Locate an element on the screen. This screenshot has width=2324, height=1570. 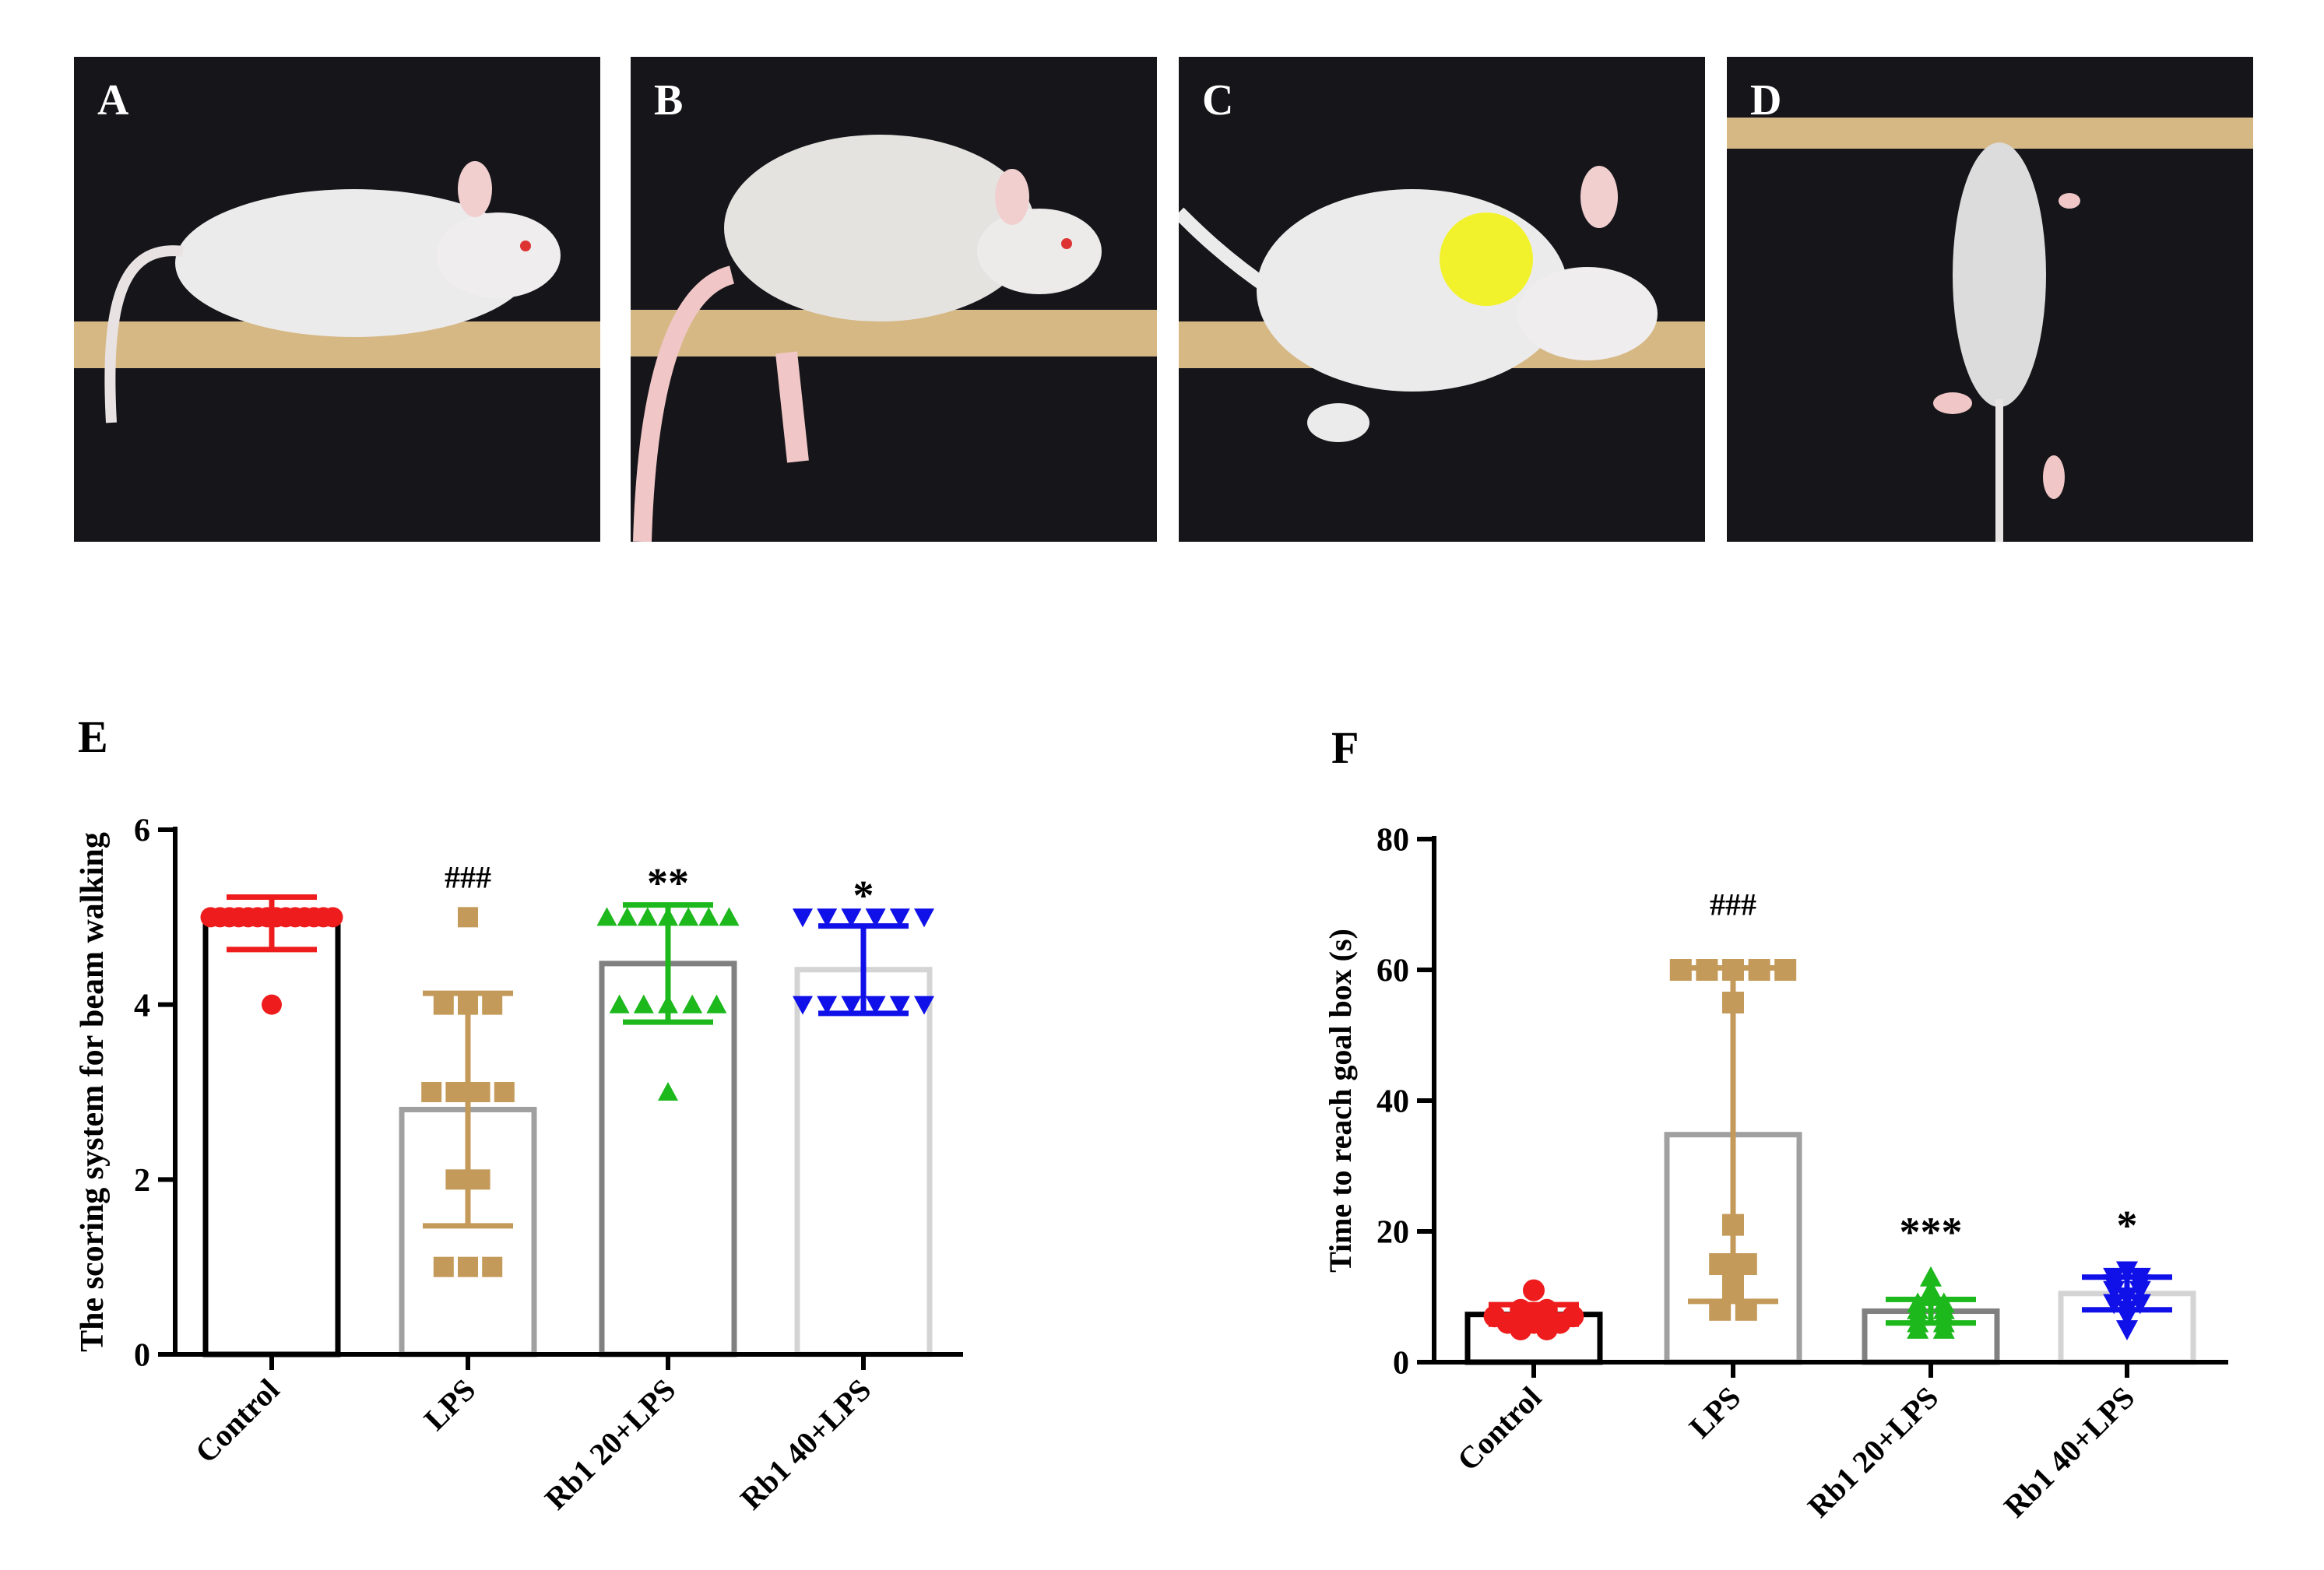
y-tick-label: 20 is located at coordinates (1392, 1233).